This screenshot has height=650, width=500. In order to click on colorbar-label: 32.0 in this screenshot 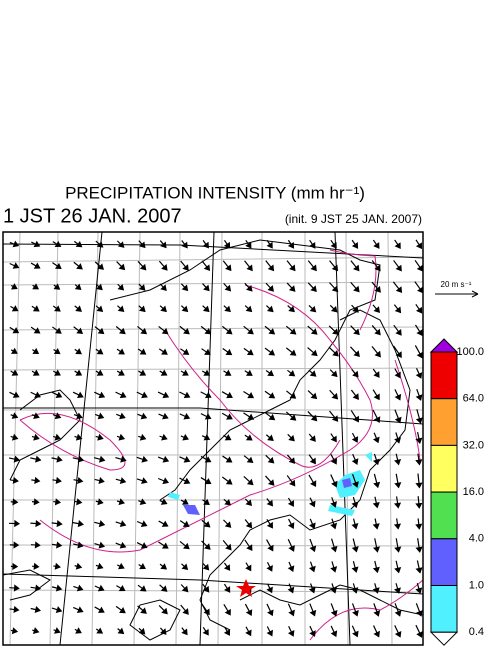, I will do `click(473, 445)`.